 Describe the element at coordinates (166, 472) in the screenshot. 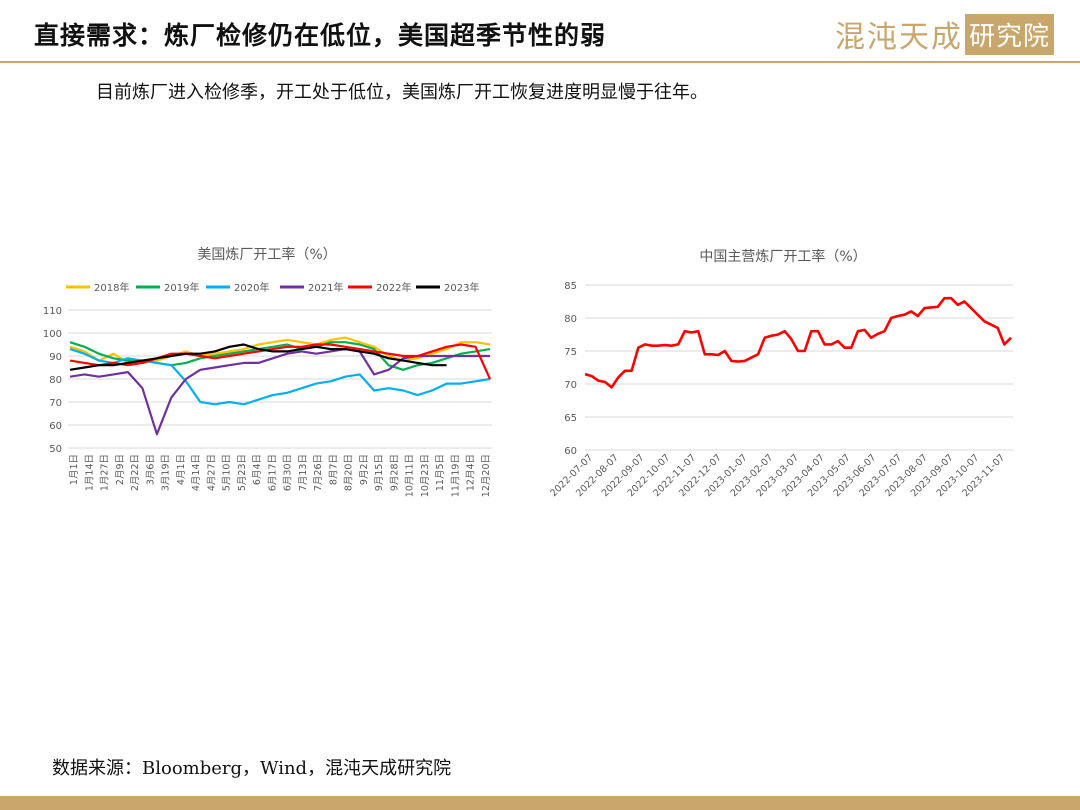

I see `x-tick-label: 3月19日` at that location.